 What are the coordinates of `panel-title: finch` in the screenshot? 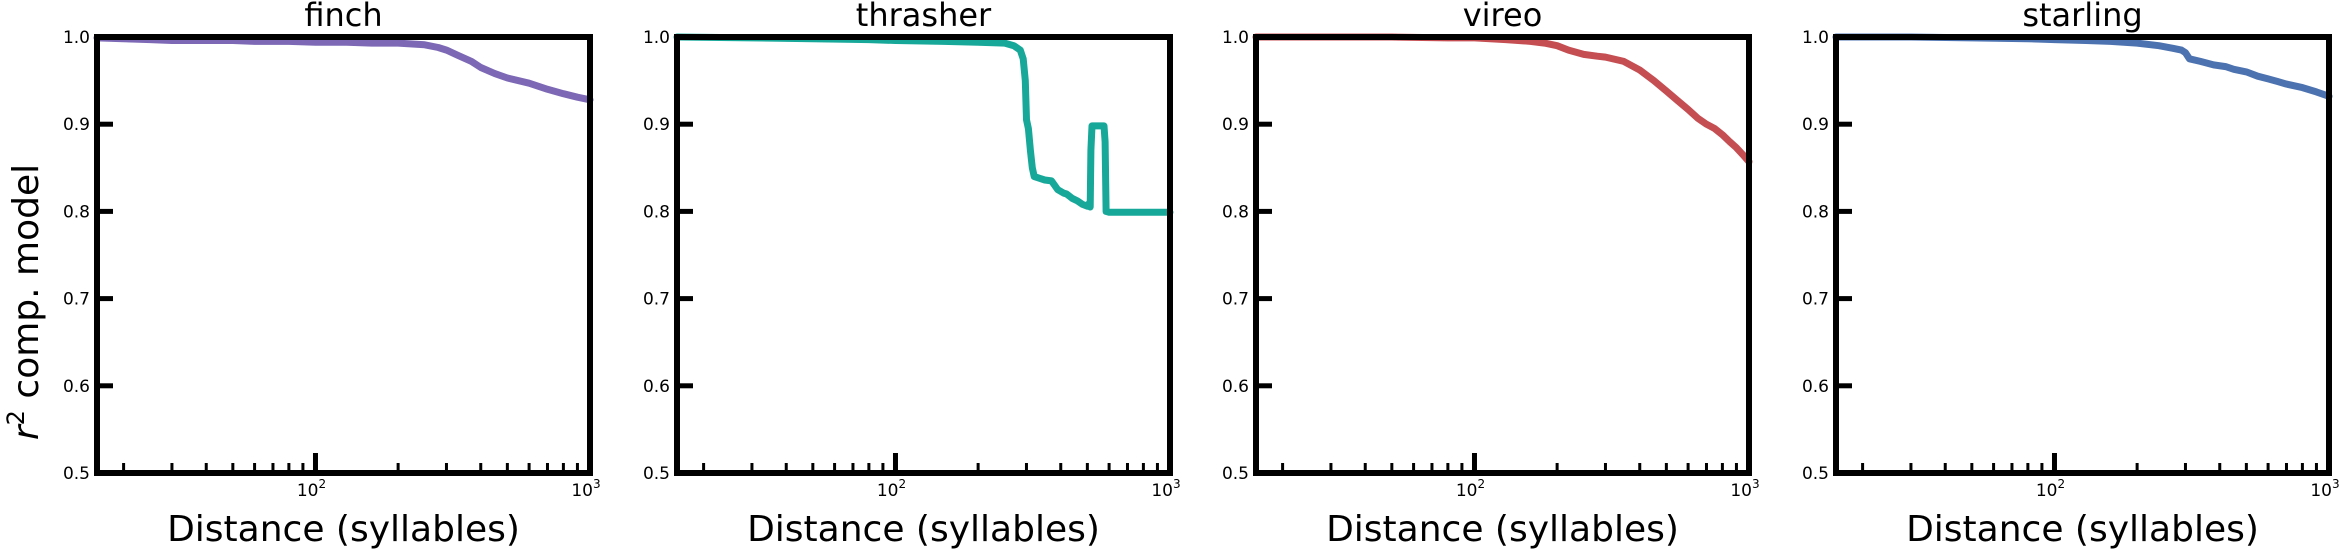 It's located at (343, 17).